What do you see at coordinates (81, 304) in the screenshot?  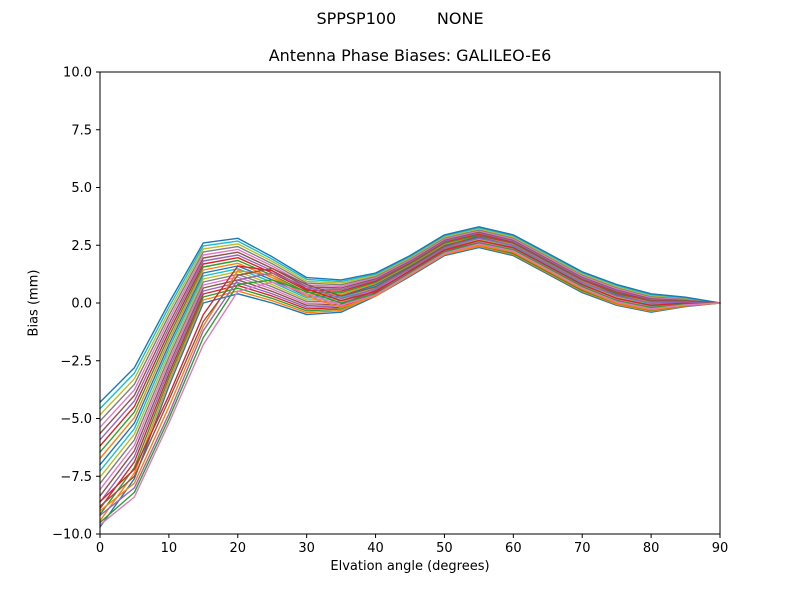 I see `y-tick-label: 0.0` at bounding box center [81, 304].